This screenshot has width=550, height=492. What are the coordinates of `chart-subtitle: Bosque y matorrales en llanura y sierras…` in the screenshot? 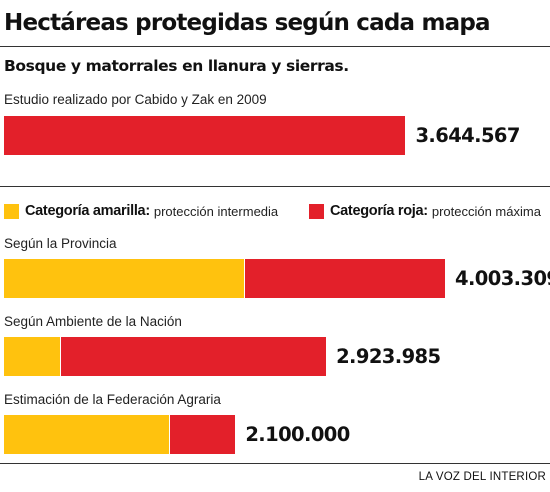 It's located at (176, 66).